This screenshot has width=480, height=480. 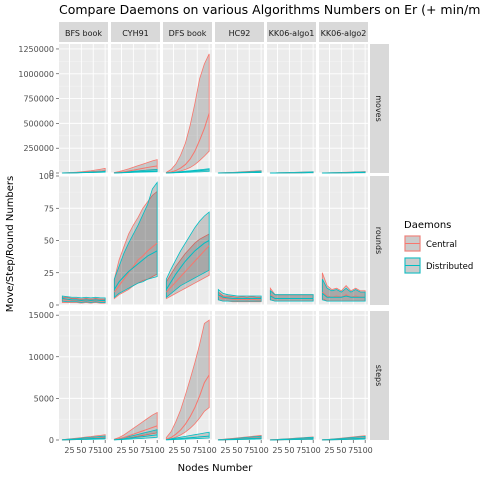 What do you see at coordinates (41, 357) in the screenshot?
I see `y-tick-label: 10000` at bounding box center [41, 357].